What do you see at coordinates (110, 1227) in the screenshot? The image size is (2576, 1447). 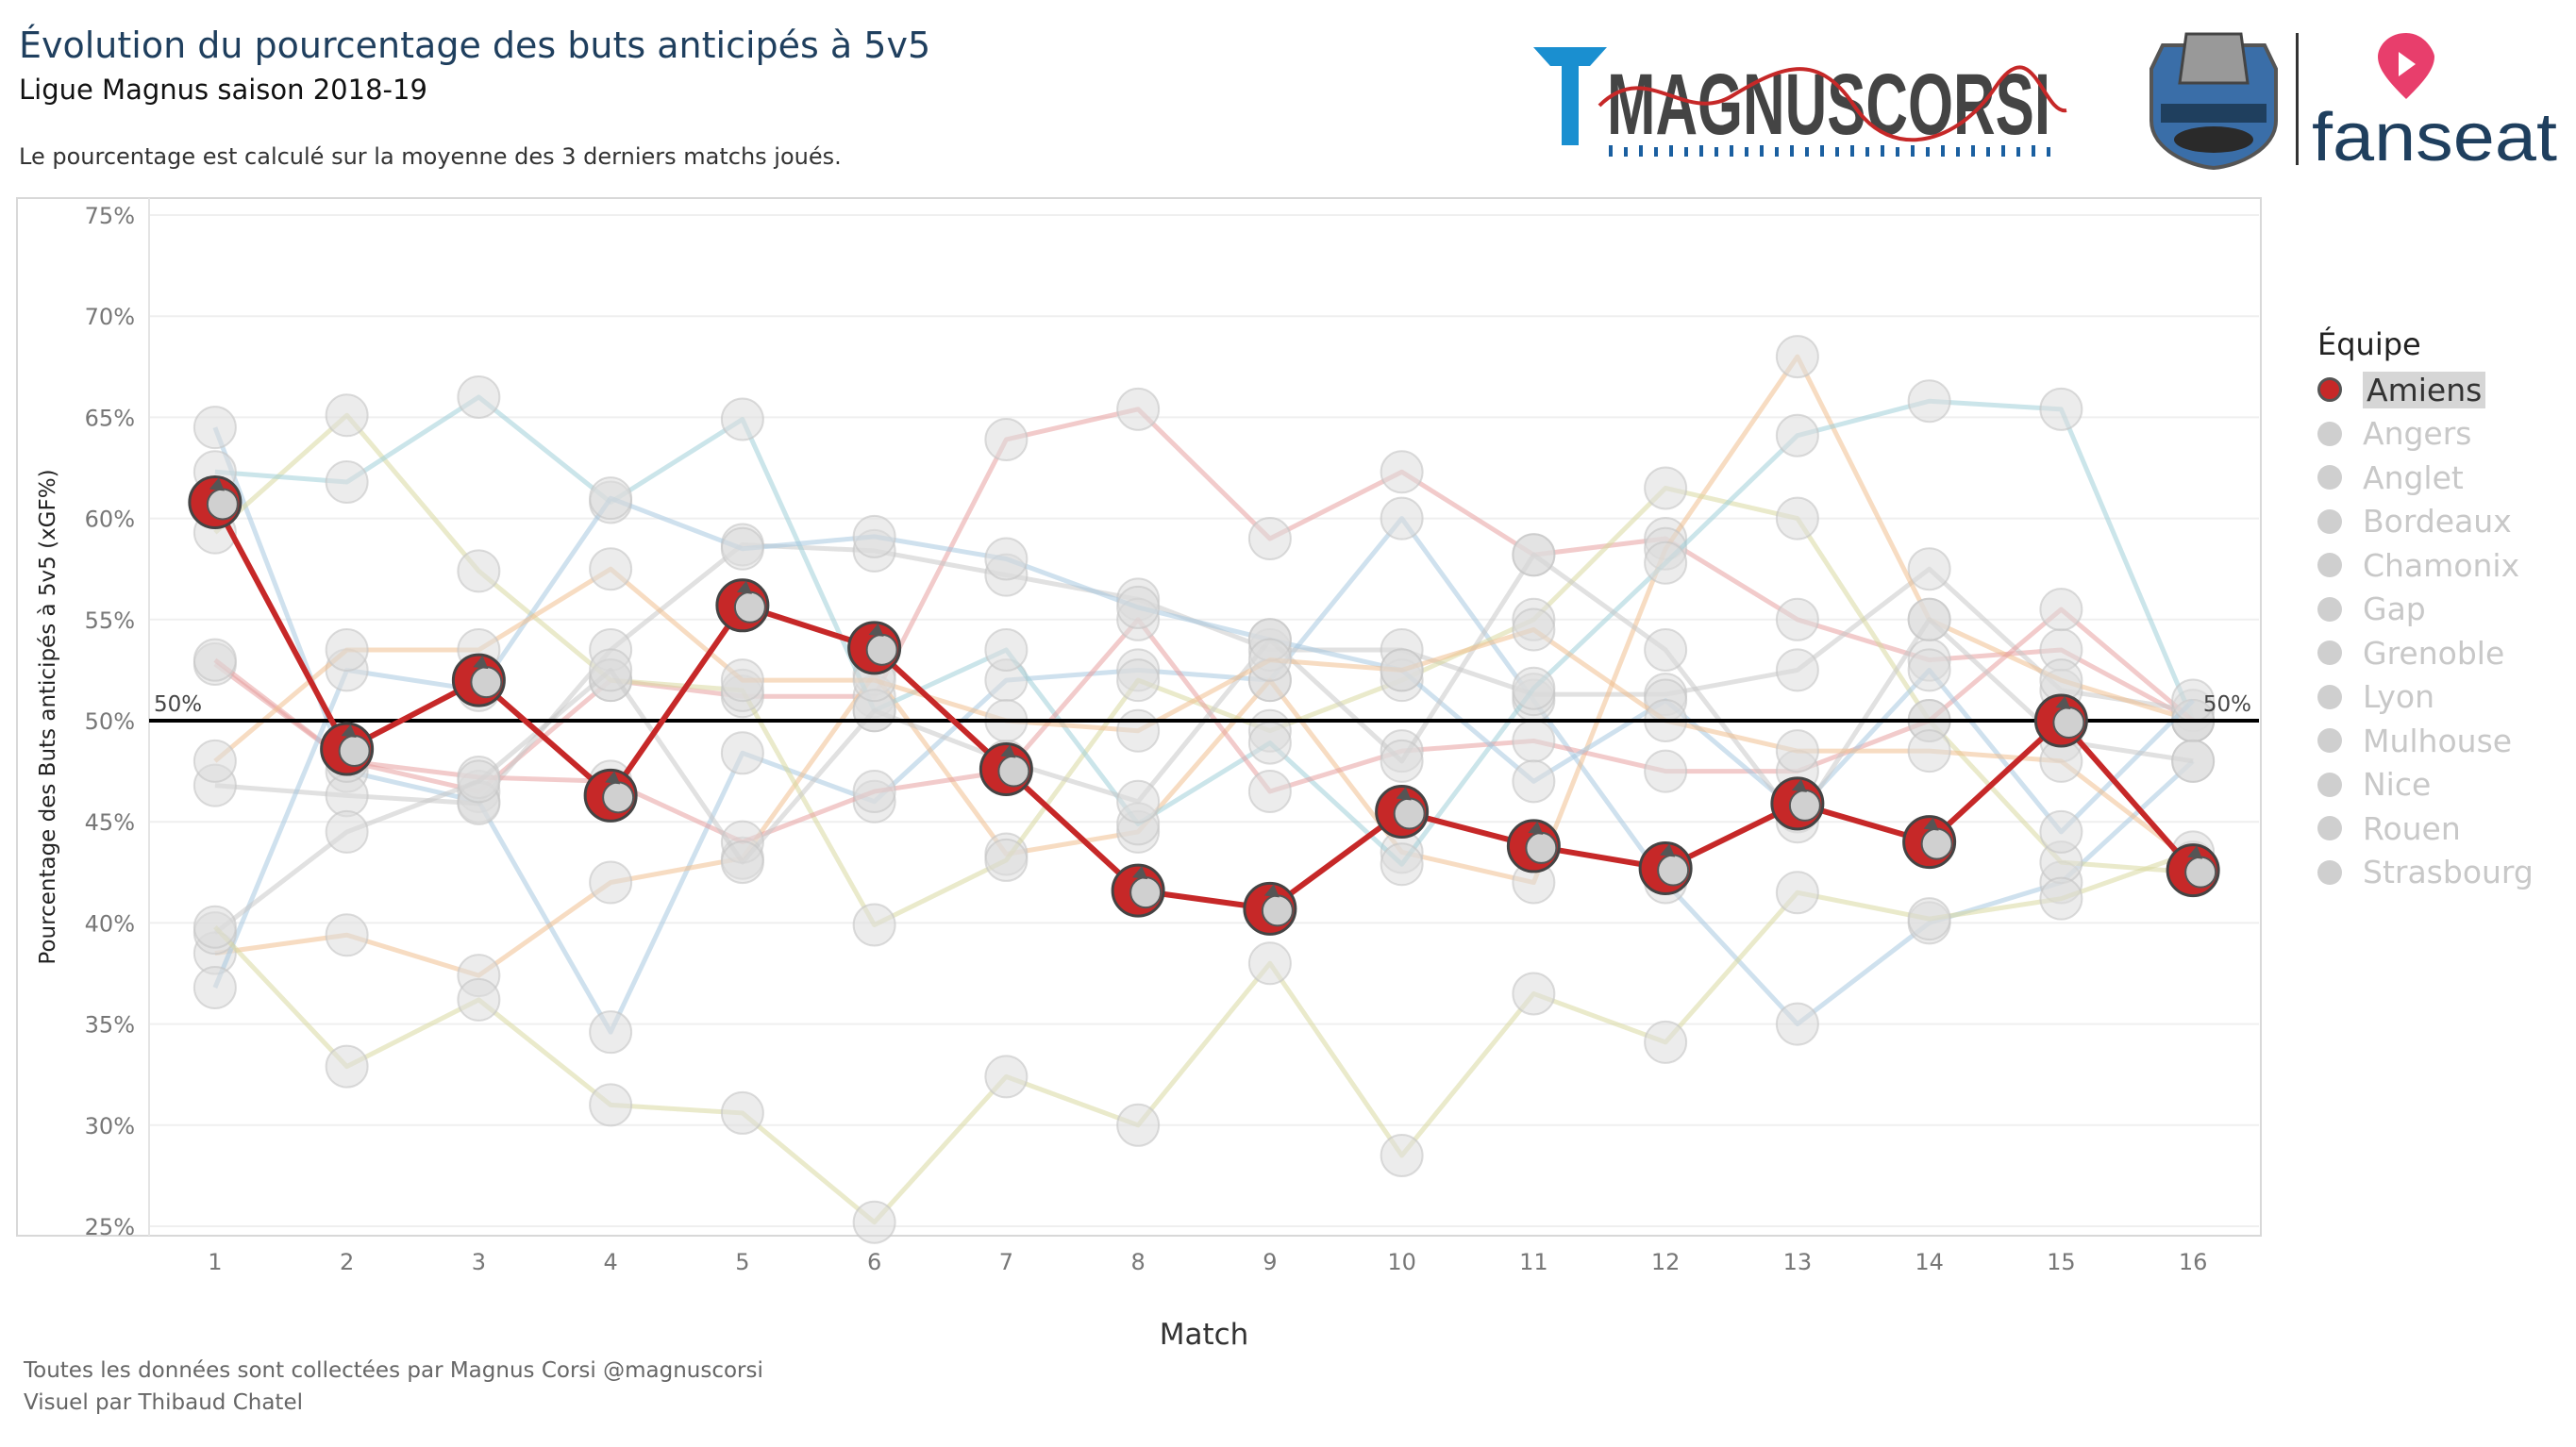 I see `y-tick-label: 25%` at bounding box center [110, 1227].